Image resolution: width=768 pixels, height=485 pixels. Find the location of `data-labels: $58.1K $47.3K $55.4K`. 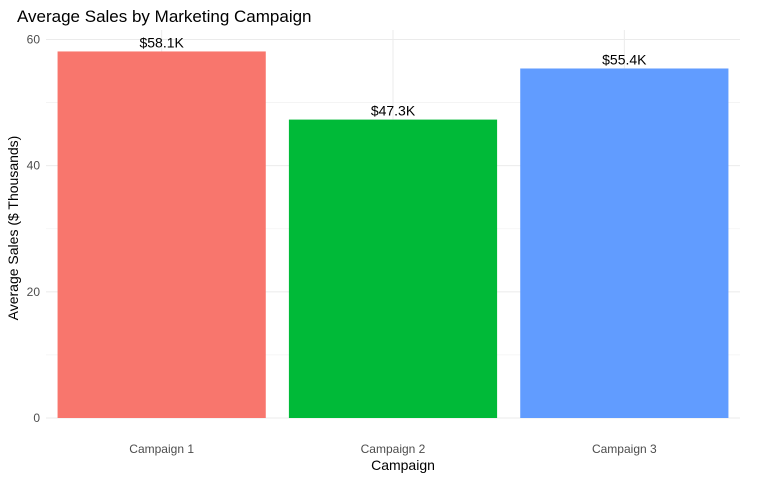

data-labels: $58.1K $47.3K $55.4K is located at coordinates (393, 76).